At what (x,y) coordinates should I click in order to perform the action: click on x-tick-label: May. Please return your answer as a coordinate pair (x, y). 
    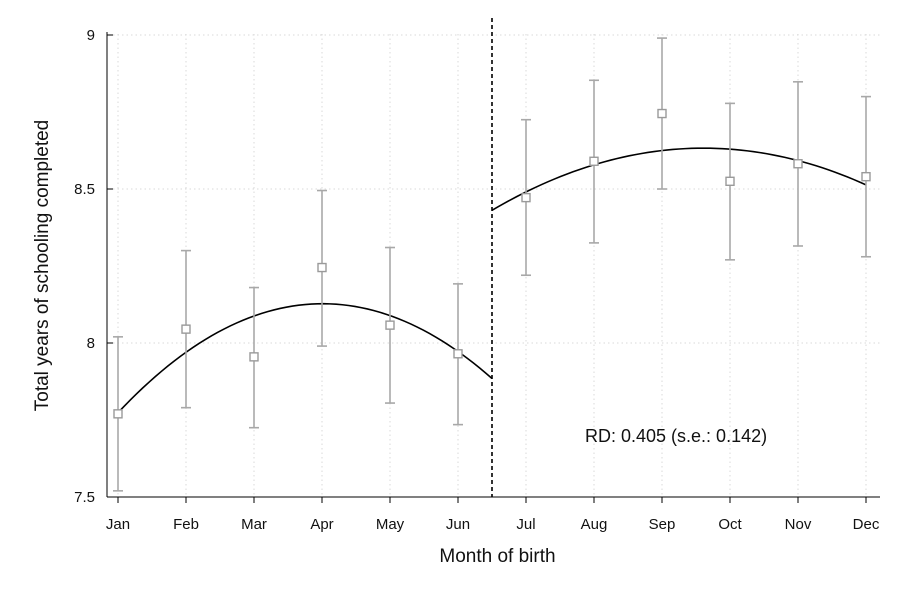
    Looking at the image, I should click on (390, 524).